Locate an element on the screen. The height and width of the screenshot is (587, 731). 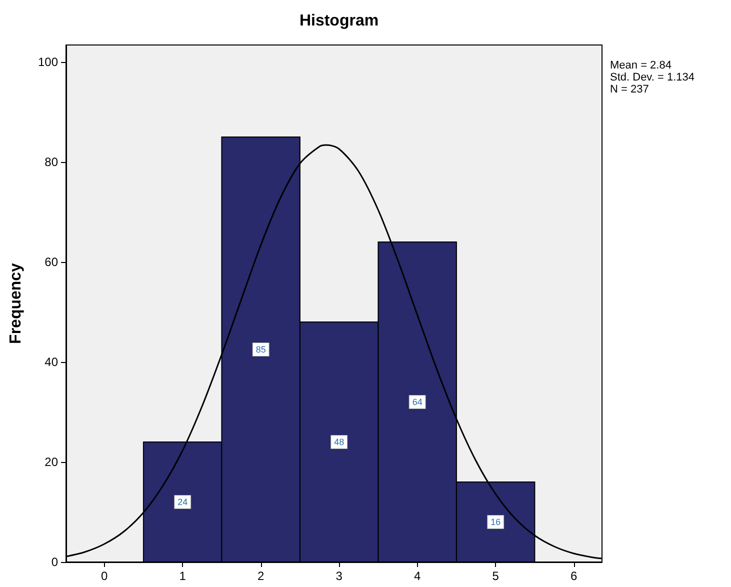
x-tick-label: 3 is located at coordinates (339, 576).